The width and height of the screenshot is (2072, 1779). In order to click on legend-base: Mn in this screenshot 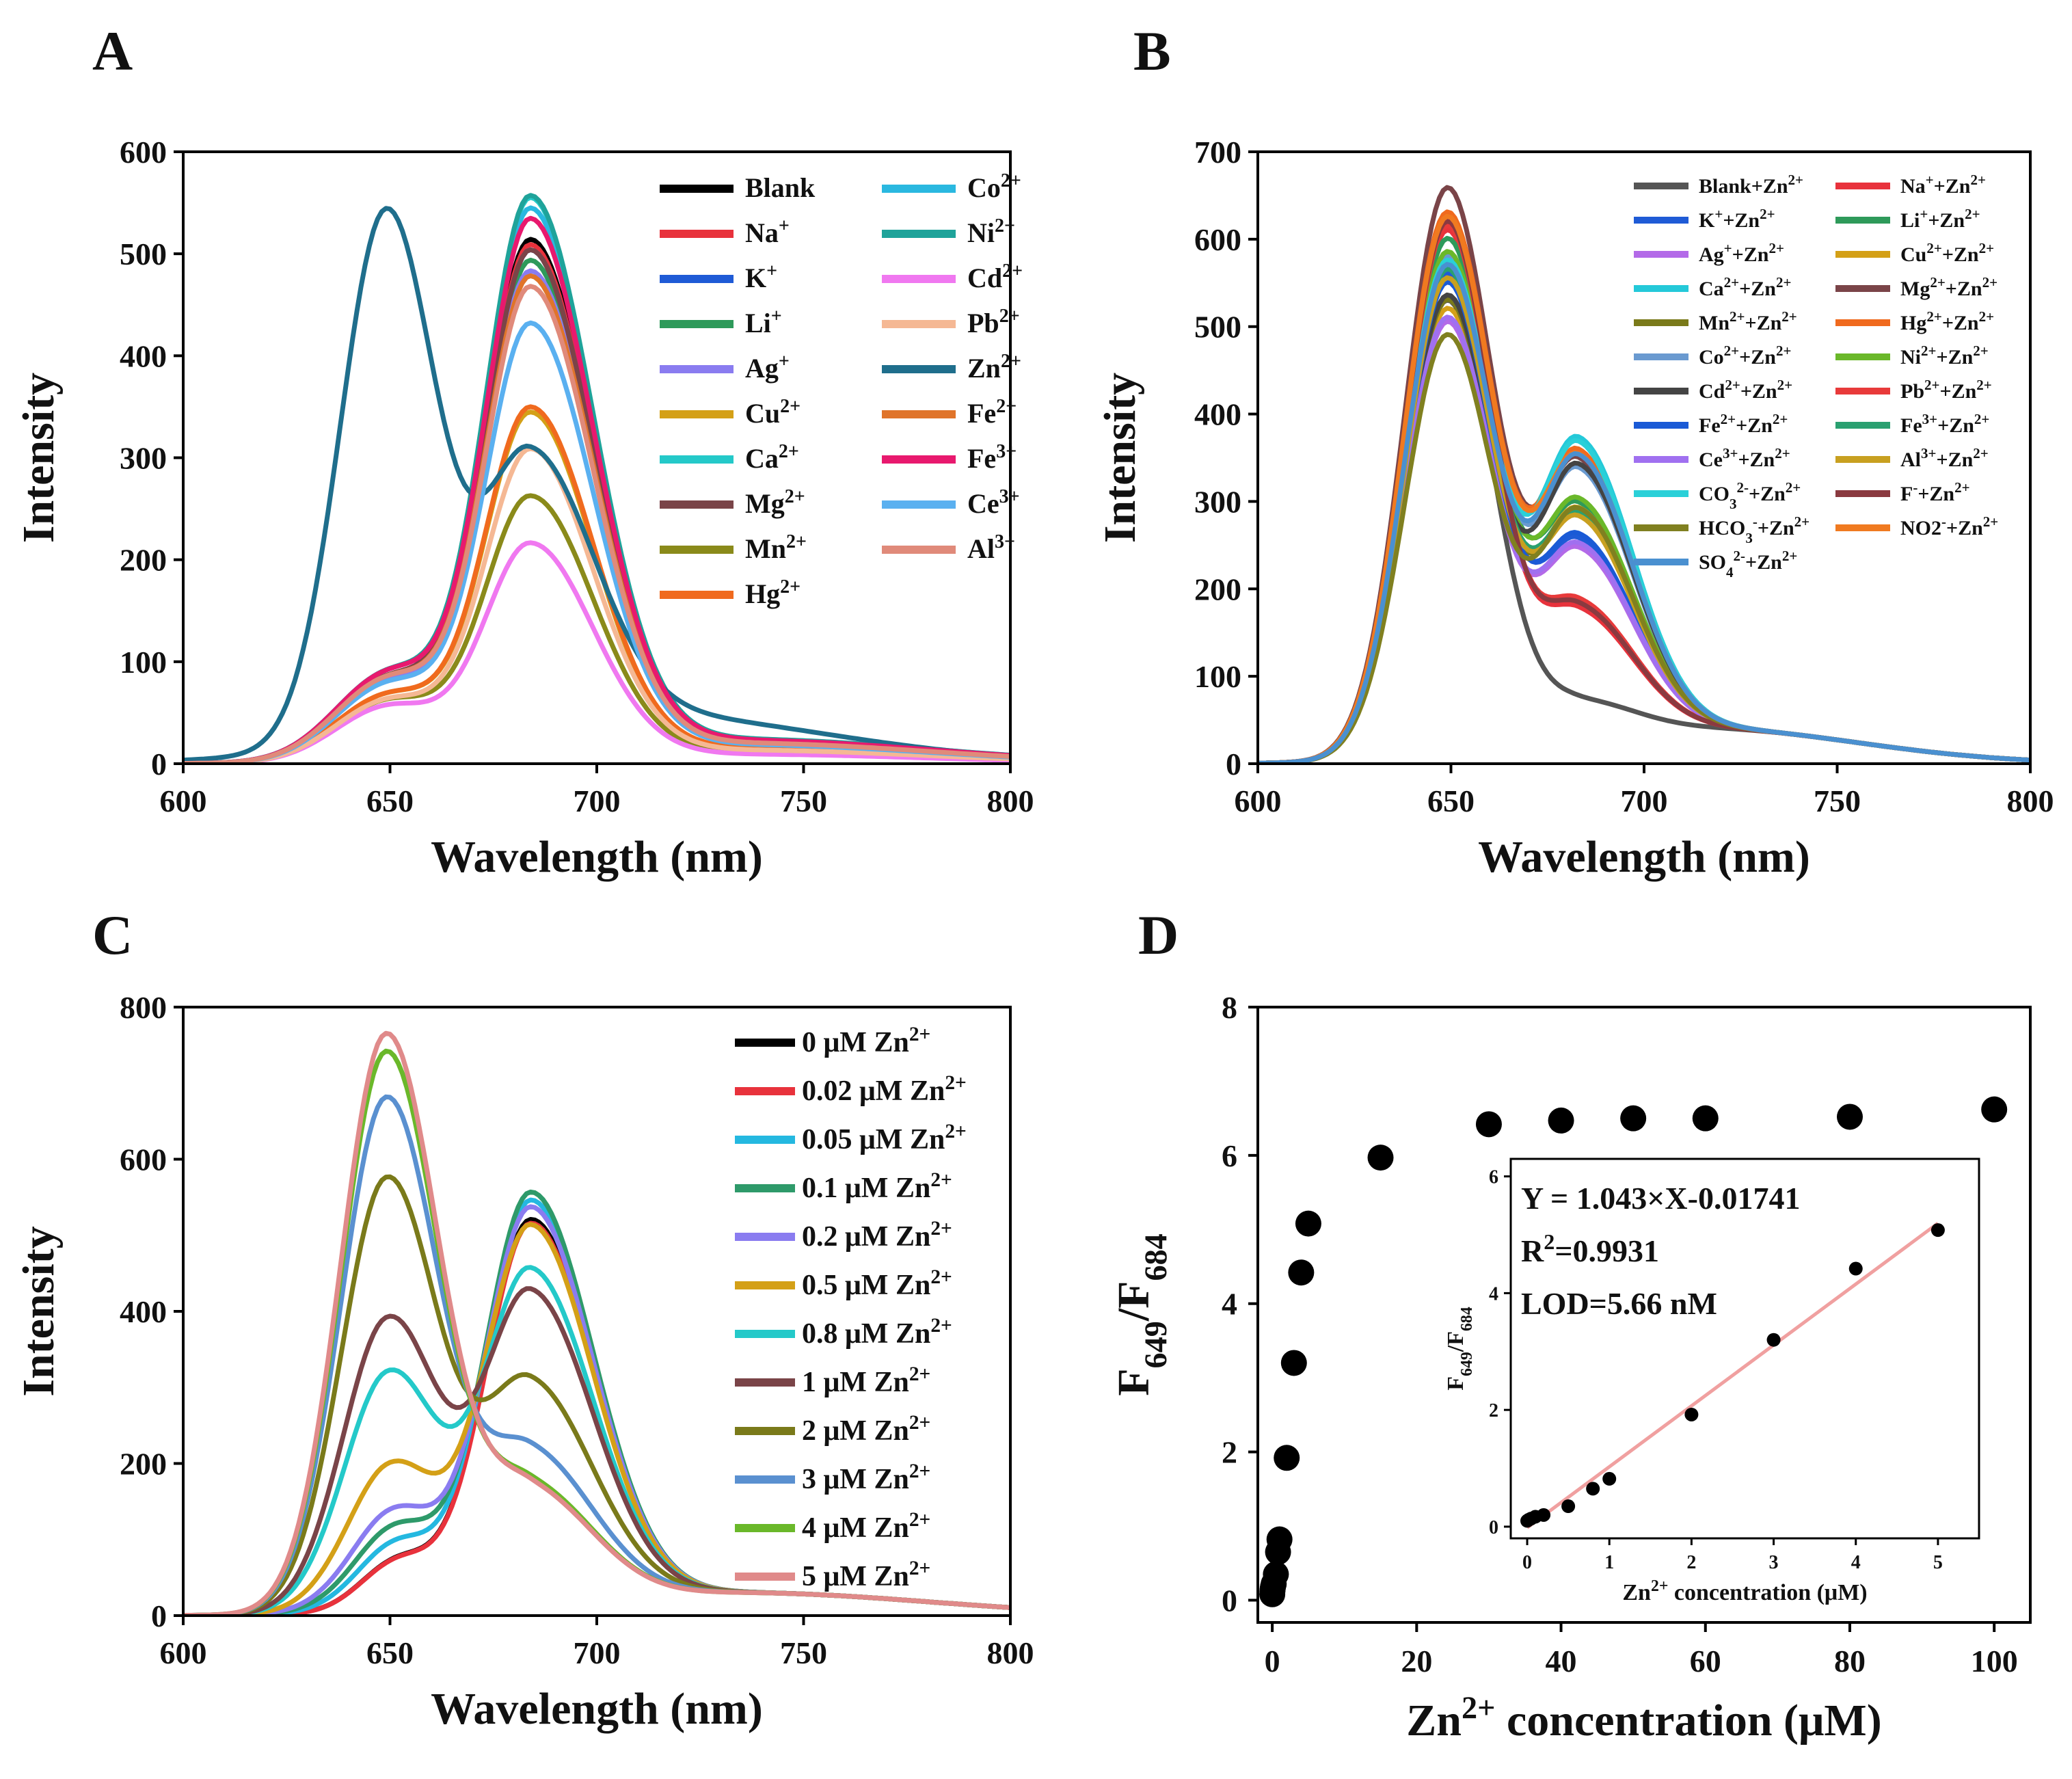, I will do `click(766, 548)`.